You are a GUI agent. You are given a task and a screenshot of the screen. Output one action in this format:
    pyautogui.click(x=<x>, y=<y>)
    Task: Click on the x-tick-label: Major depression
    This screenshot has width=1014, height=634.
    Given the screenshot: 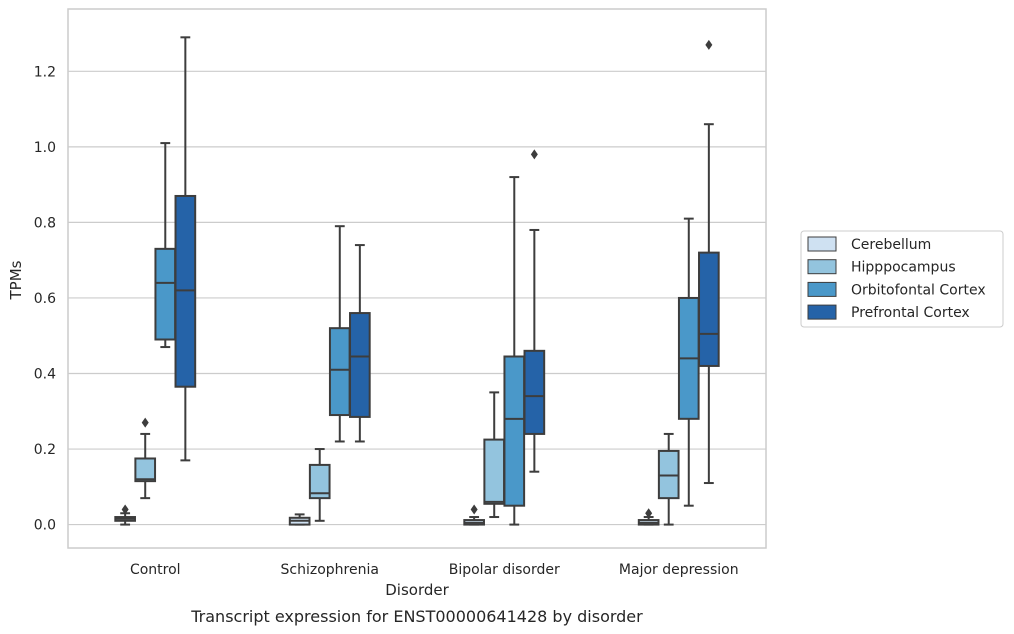 What is the action you would take?
    pyautogui.click(x=679, y=570)
    